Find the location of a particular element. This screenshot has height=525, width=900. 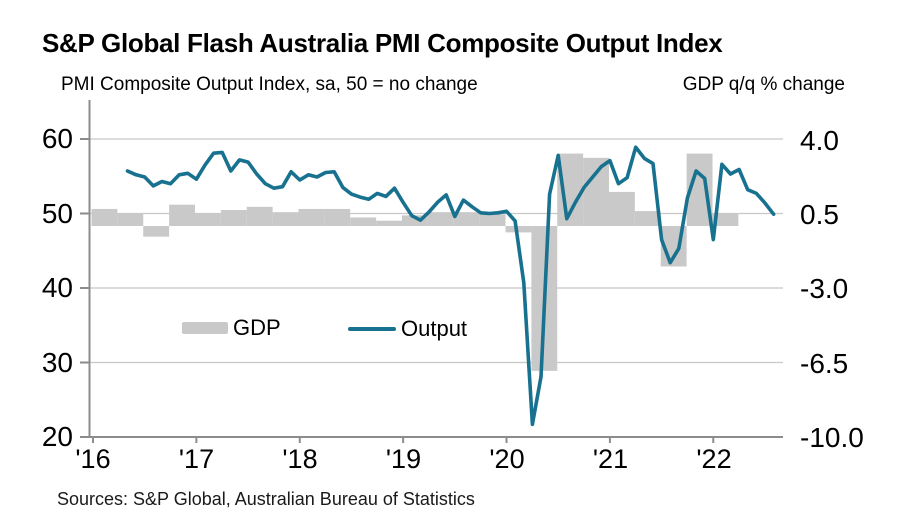

legend-output-swatch is located at coordinates (372, 329).